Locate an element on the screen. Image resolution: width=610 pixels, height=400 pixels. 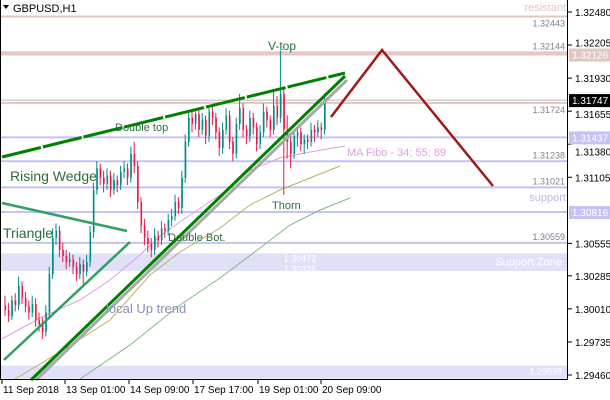
zone-bottom-price: 1.30326 is located at coordinates (300, 269).